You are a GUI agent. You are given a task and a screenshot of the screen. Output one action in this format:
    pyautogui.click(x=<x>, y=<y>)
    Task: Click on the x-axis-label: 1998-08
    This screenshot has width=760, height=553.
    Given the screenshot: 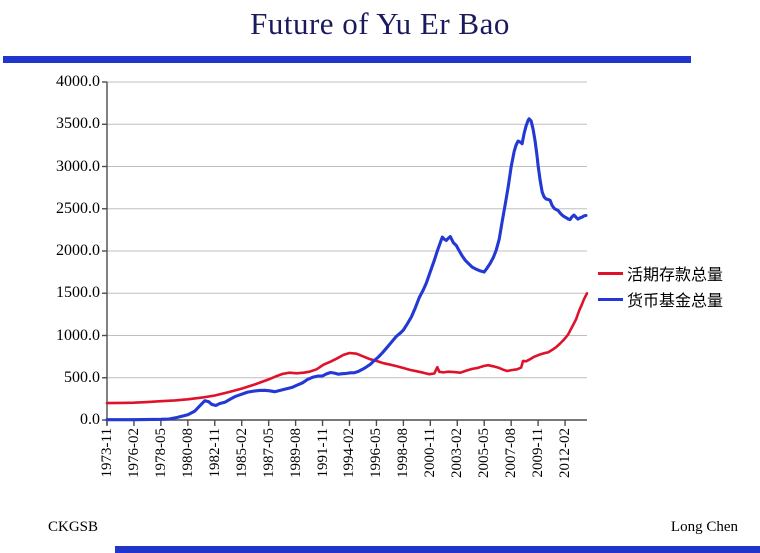 What is the action you would take?
    pyautogui.click(x=403, y=453)
    